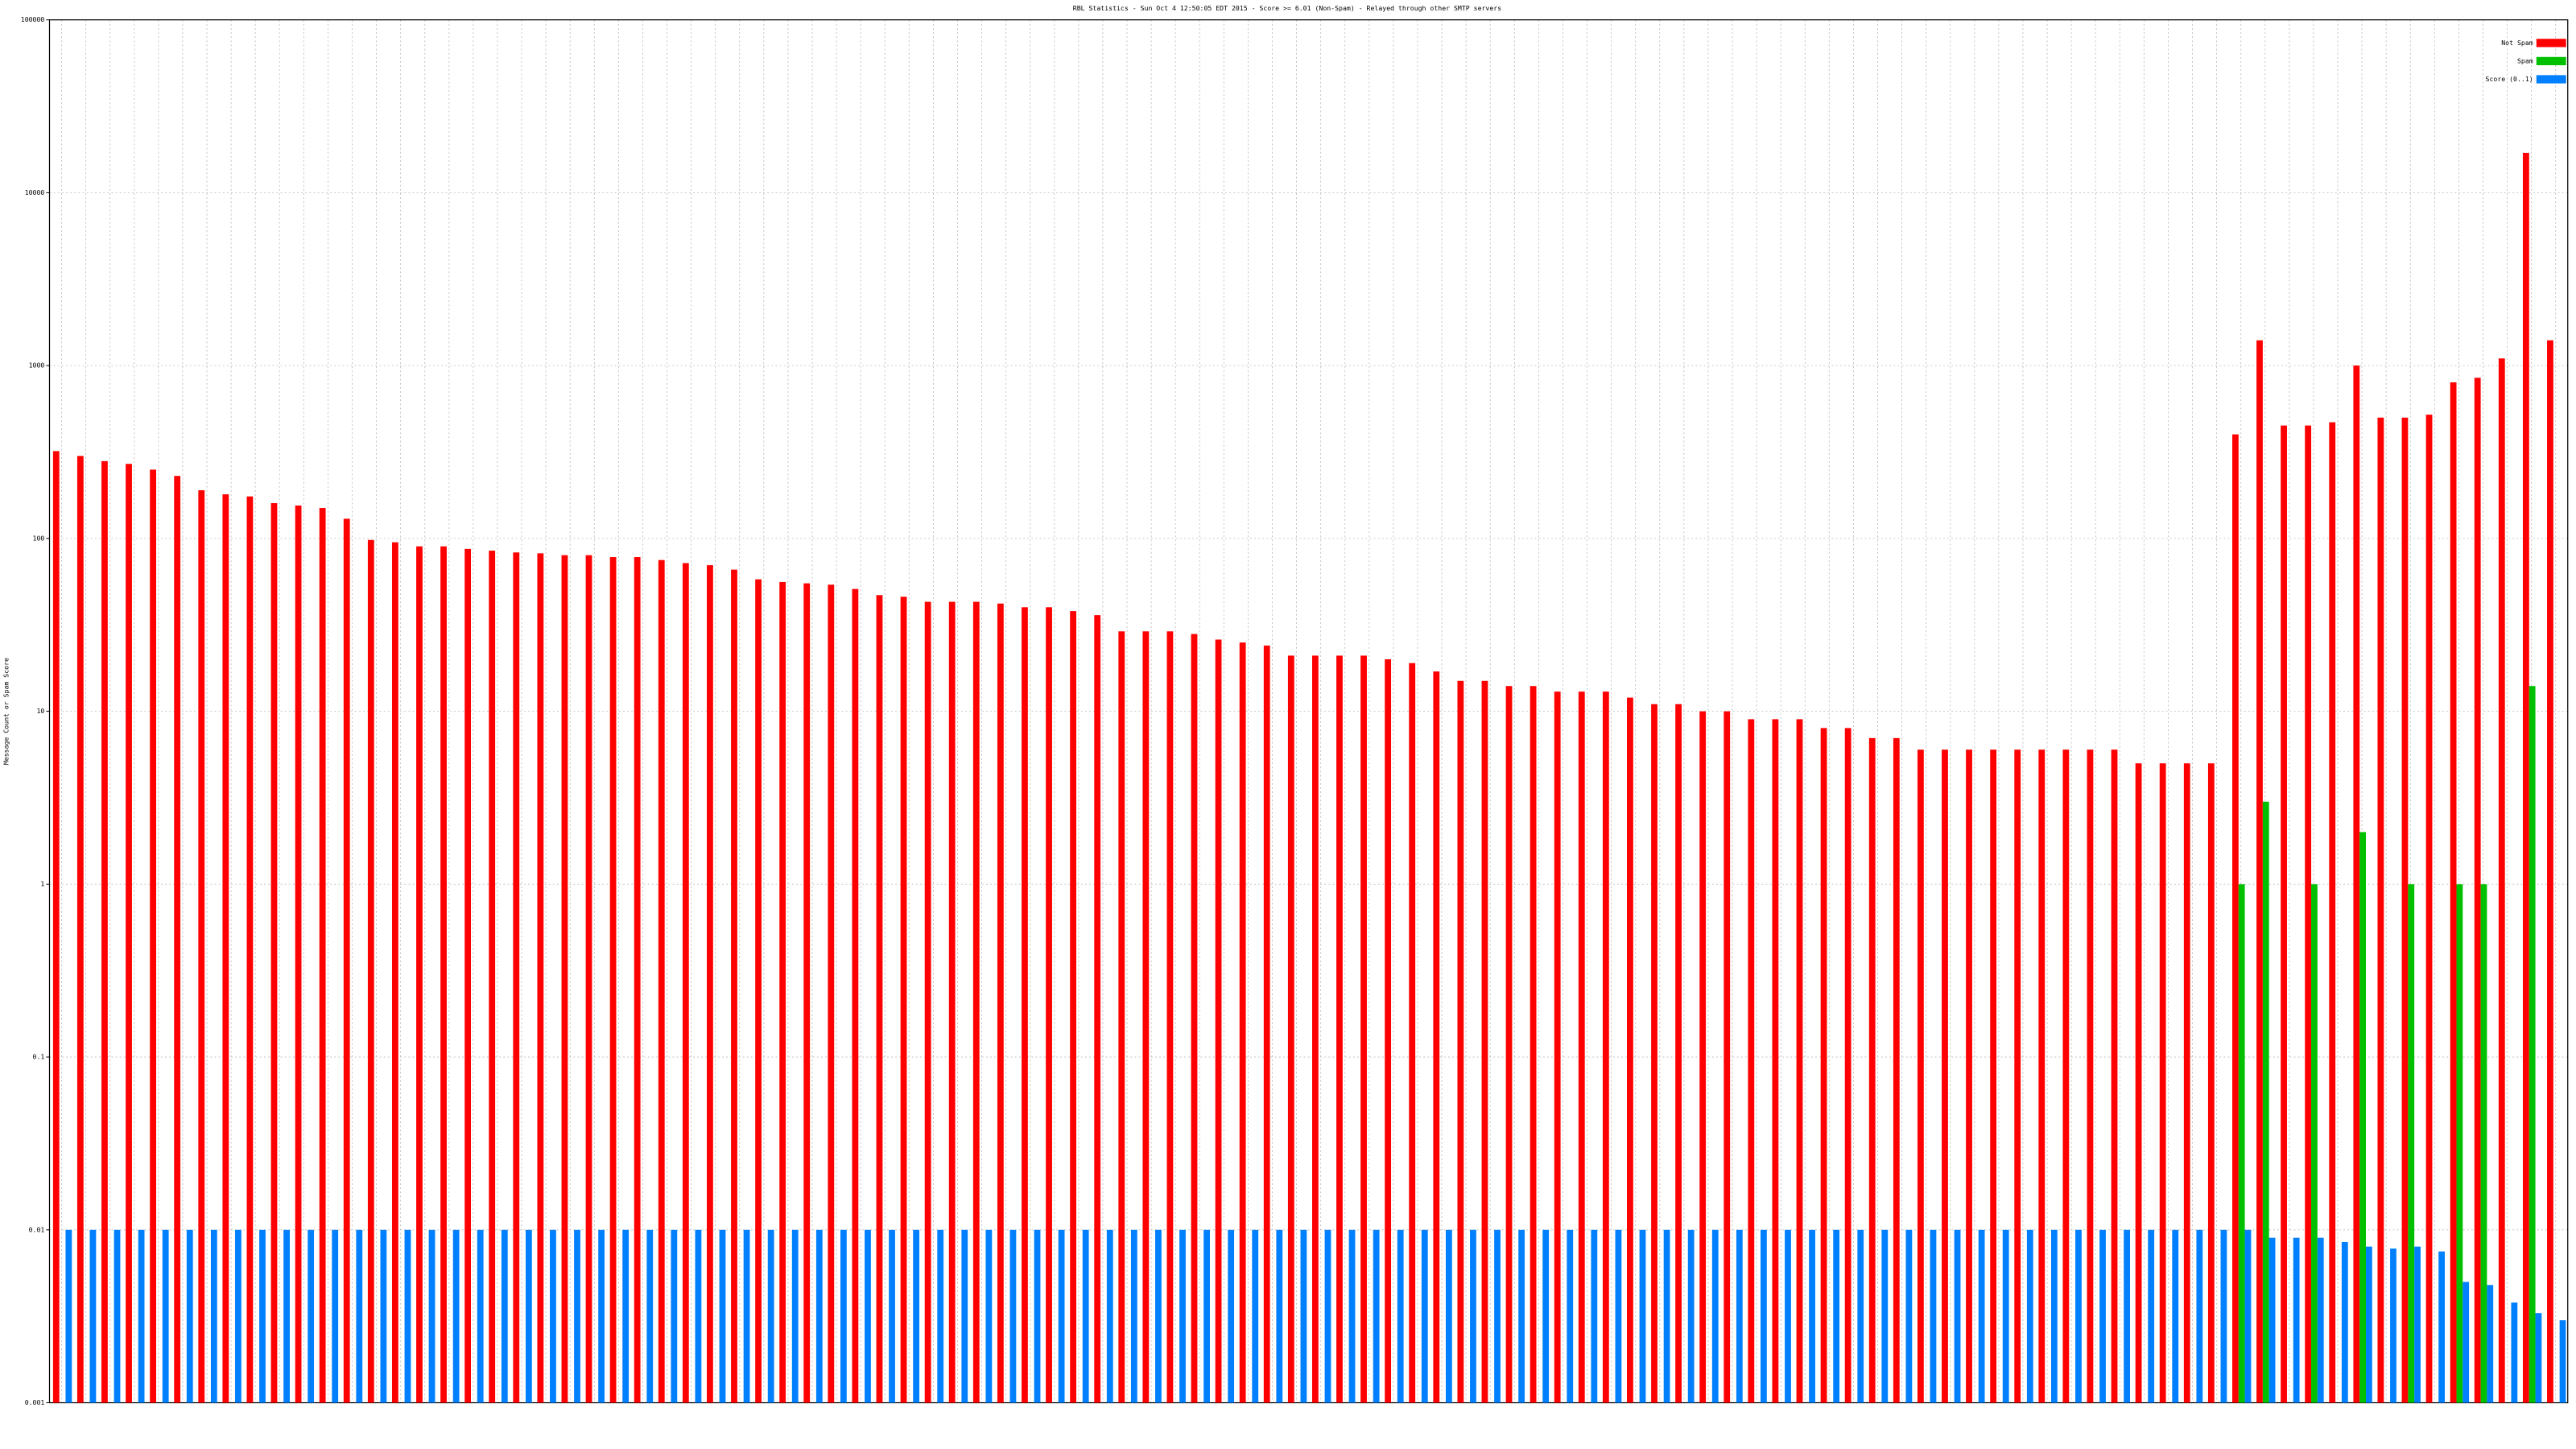 The image size is (2576, 1449). What do you see at coordinates (2517, 43) in the screenshot?
I see `legend-label: Not Spam` at bounding box center [2517, 43].